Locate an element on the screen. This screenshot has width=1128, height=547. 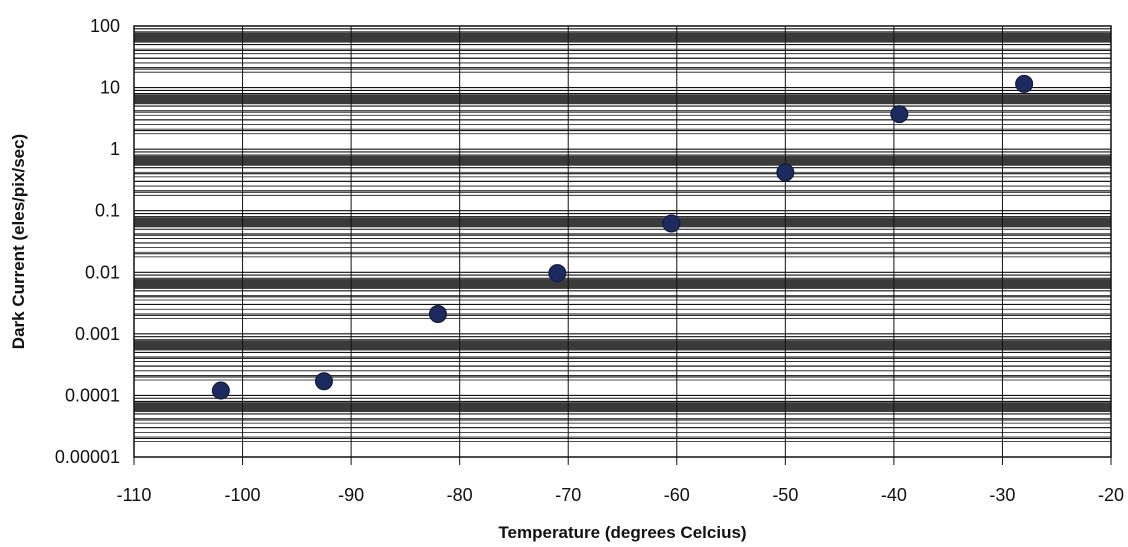
x-tick-label: -50 is located at coordinates (785, 495).